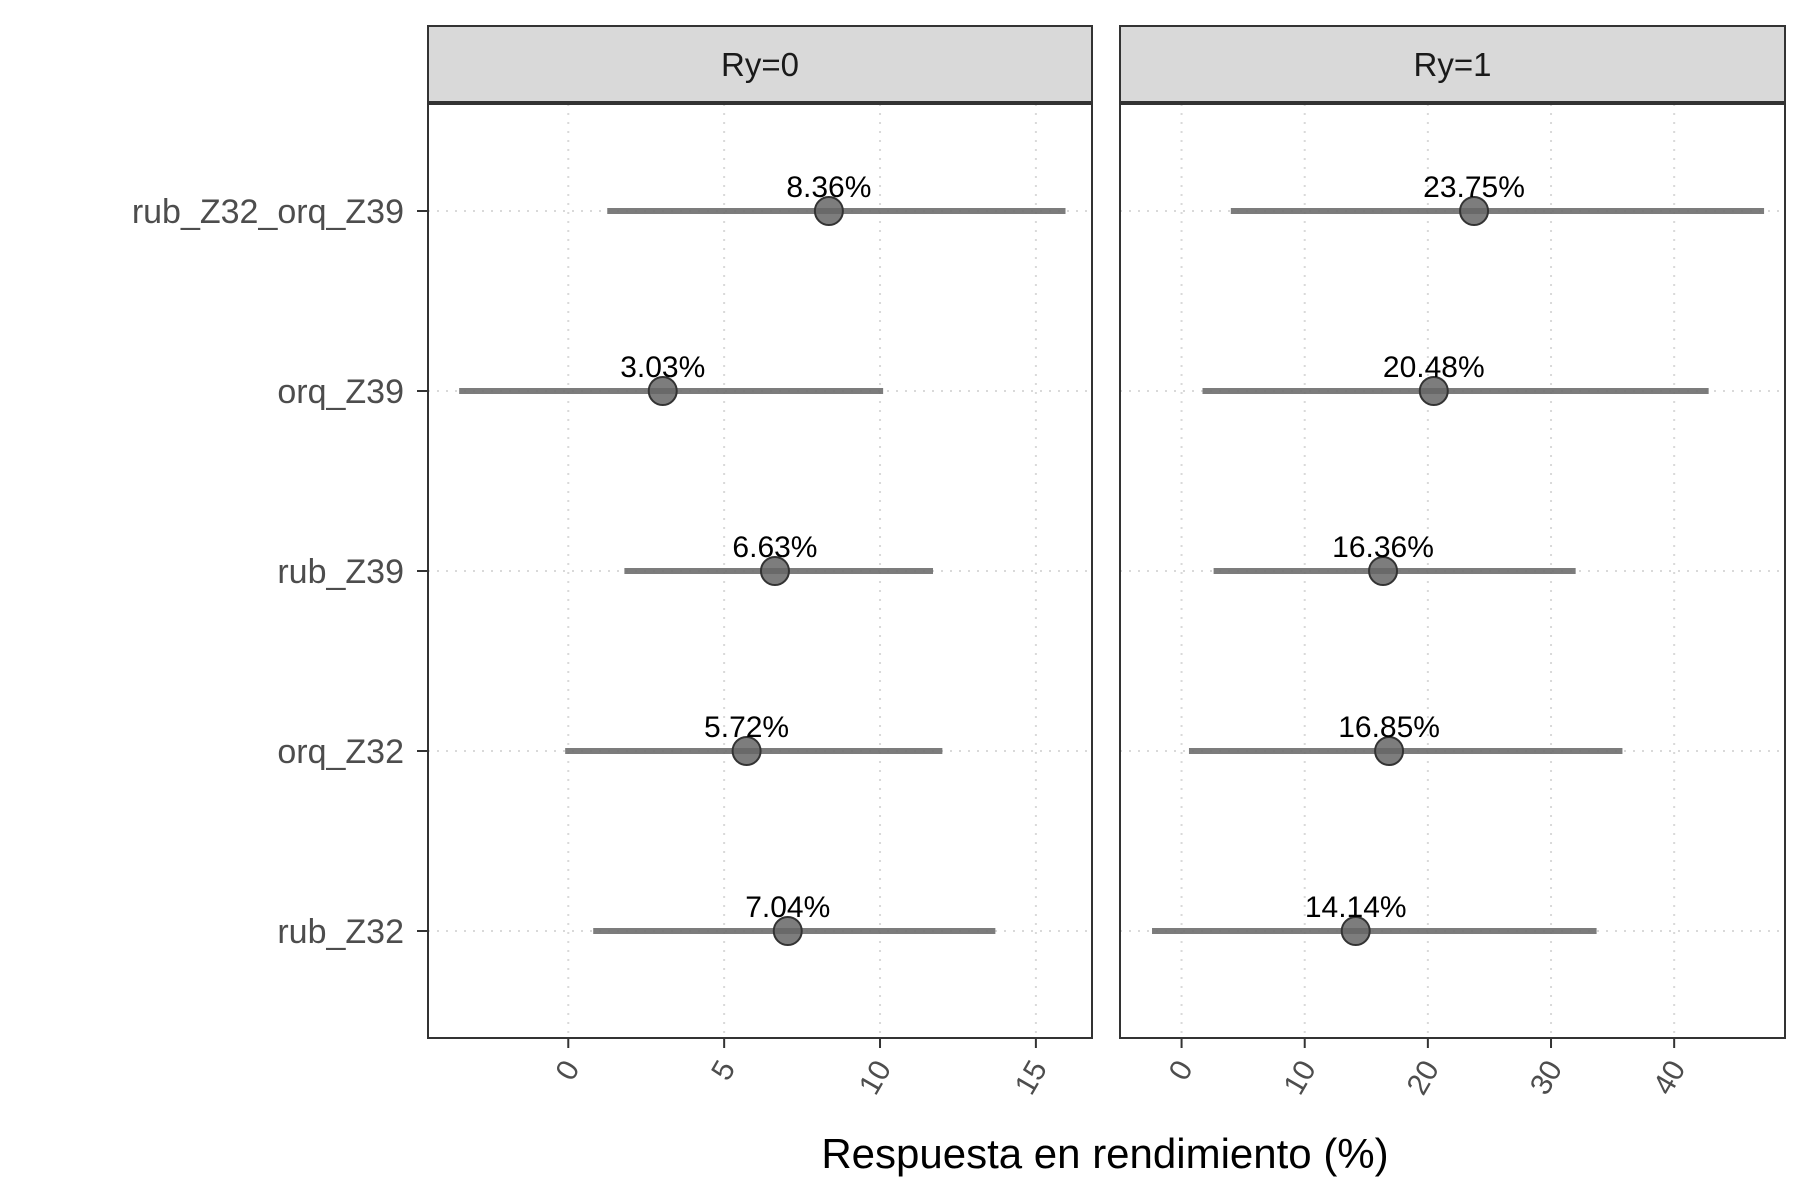 Image resolution: width=1800 pixels, height=1200 pixels. What do you see at coordinates (1031, 1077) in the screenshot?
I see `x-tick-label: 15` at bounding box center [1031, 1077].